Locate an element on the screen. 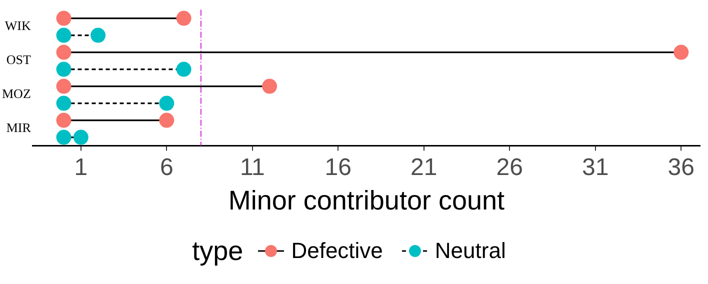 Image resolution: width=708 pixels, height=284 pixels. x-tick-label: 6 is located at coordinates (167, 167).